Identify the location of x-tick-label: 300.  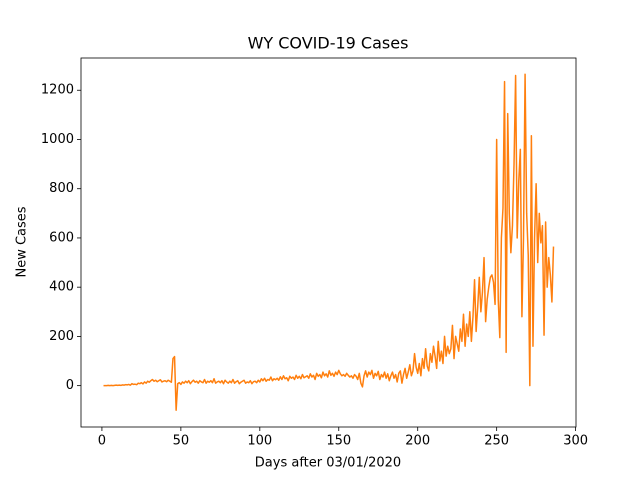
(575, 441).